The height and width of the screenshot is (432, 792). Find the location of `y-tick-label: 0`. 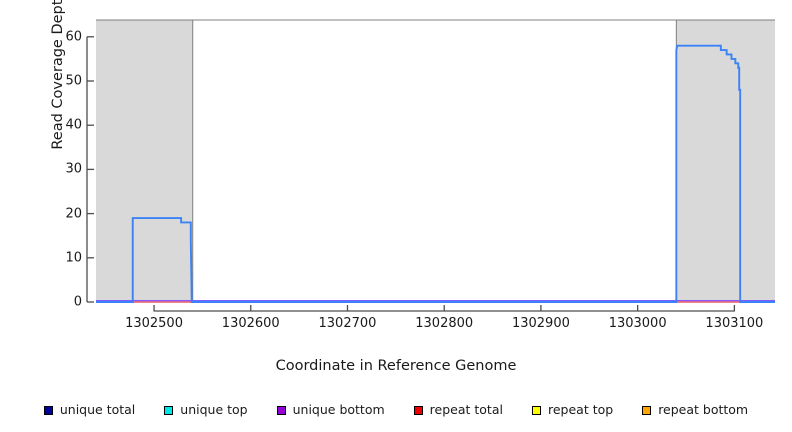

y-tick-label: 0 is located at coordinates (77, 302).